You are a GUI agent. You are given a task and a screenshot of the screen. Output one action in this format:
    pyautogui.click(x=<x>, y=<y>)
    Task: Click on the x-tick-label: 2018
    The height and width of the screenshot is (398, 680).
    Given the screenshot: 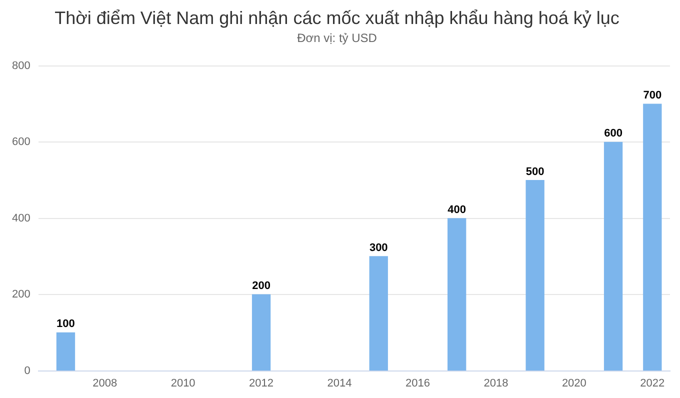 What is the action you would take?
    pyautogui.click(x=496, y=383)
    